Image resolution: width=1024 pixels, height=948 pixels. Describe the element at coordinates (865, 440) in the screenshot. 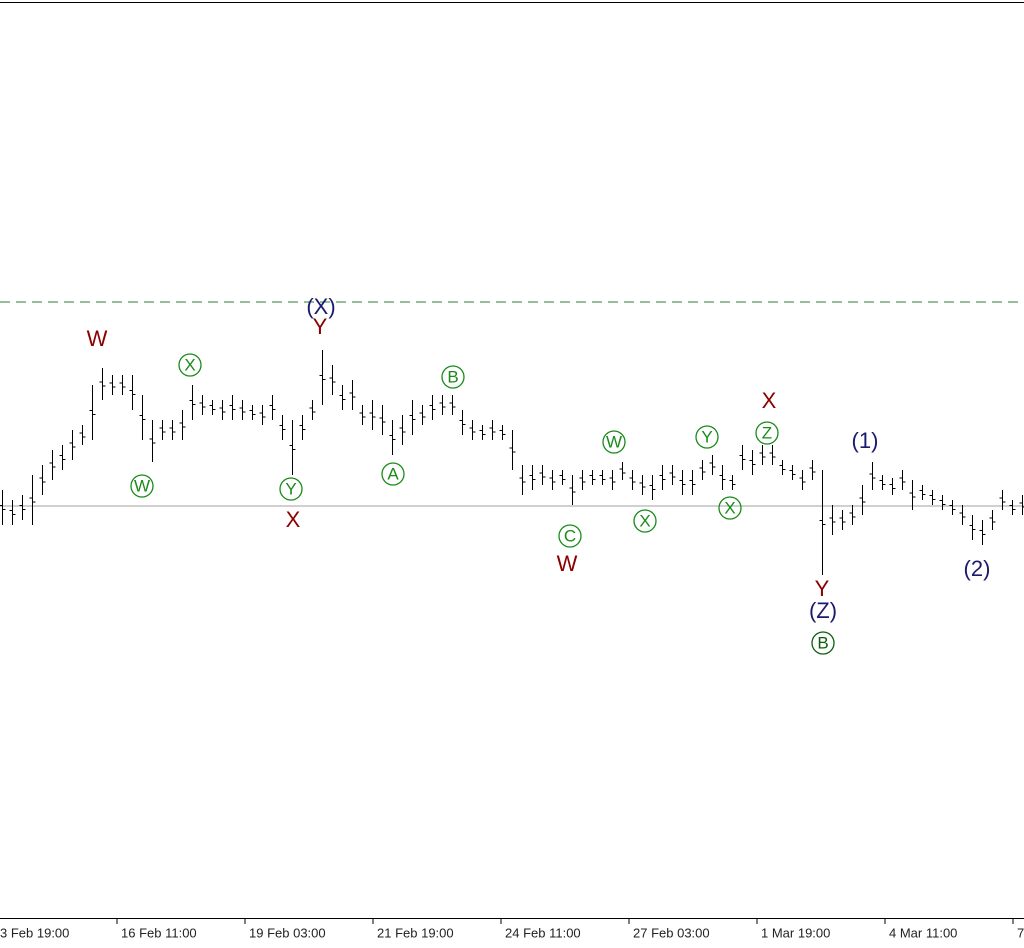

I see `wave-label: (1)` at that location.